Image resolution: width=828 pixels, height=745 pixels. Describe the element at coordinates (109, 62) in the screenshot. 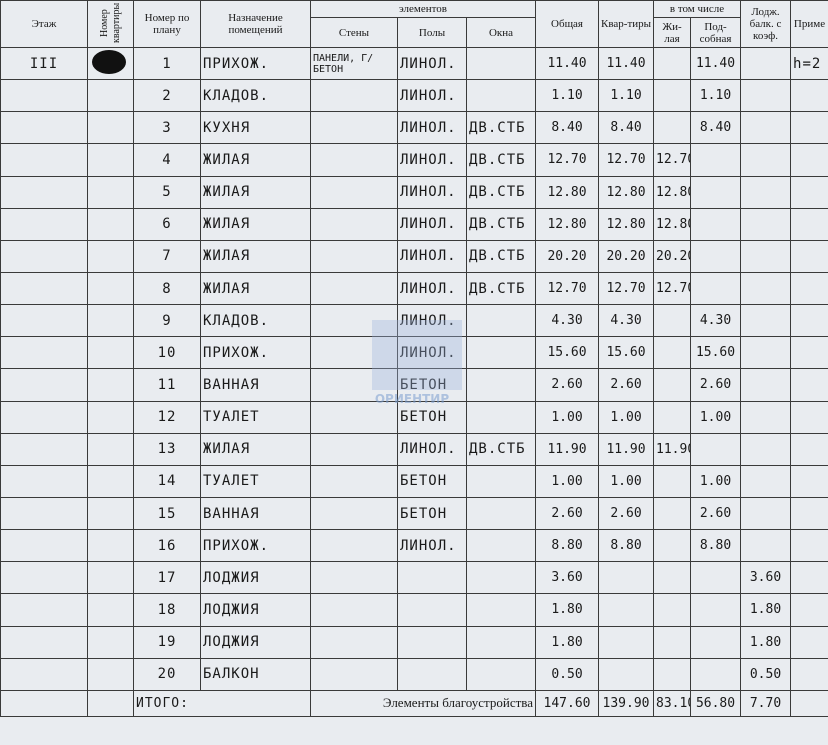

I see `redaction` at that location.